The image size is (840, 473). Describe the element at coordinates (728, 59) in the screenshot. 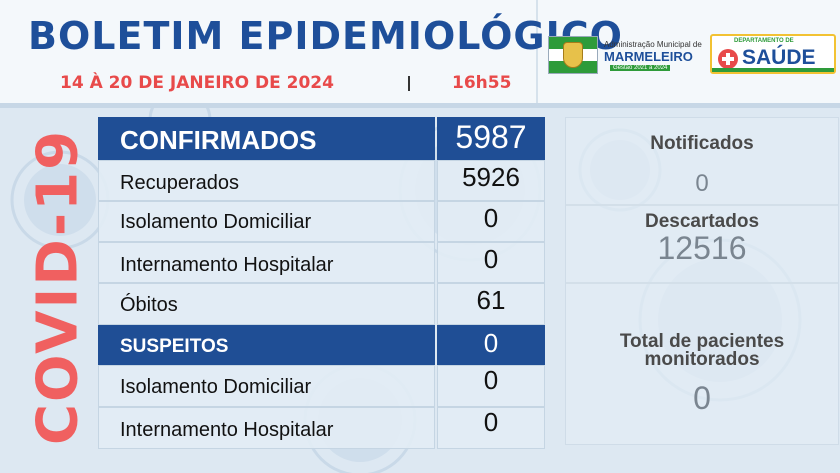

I see `medical-cross-icon` at that location.